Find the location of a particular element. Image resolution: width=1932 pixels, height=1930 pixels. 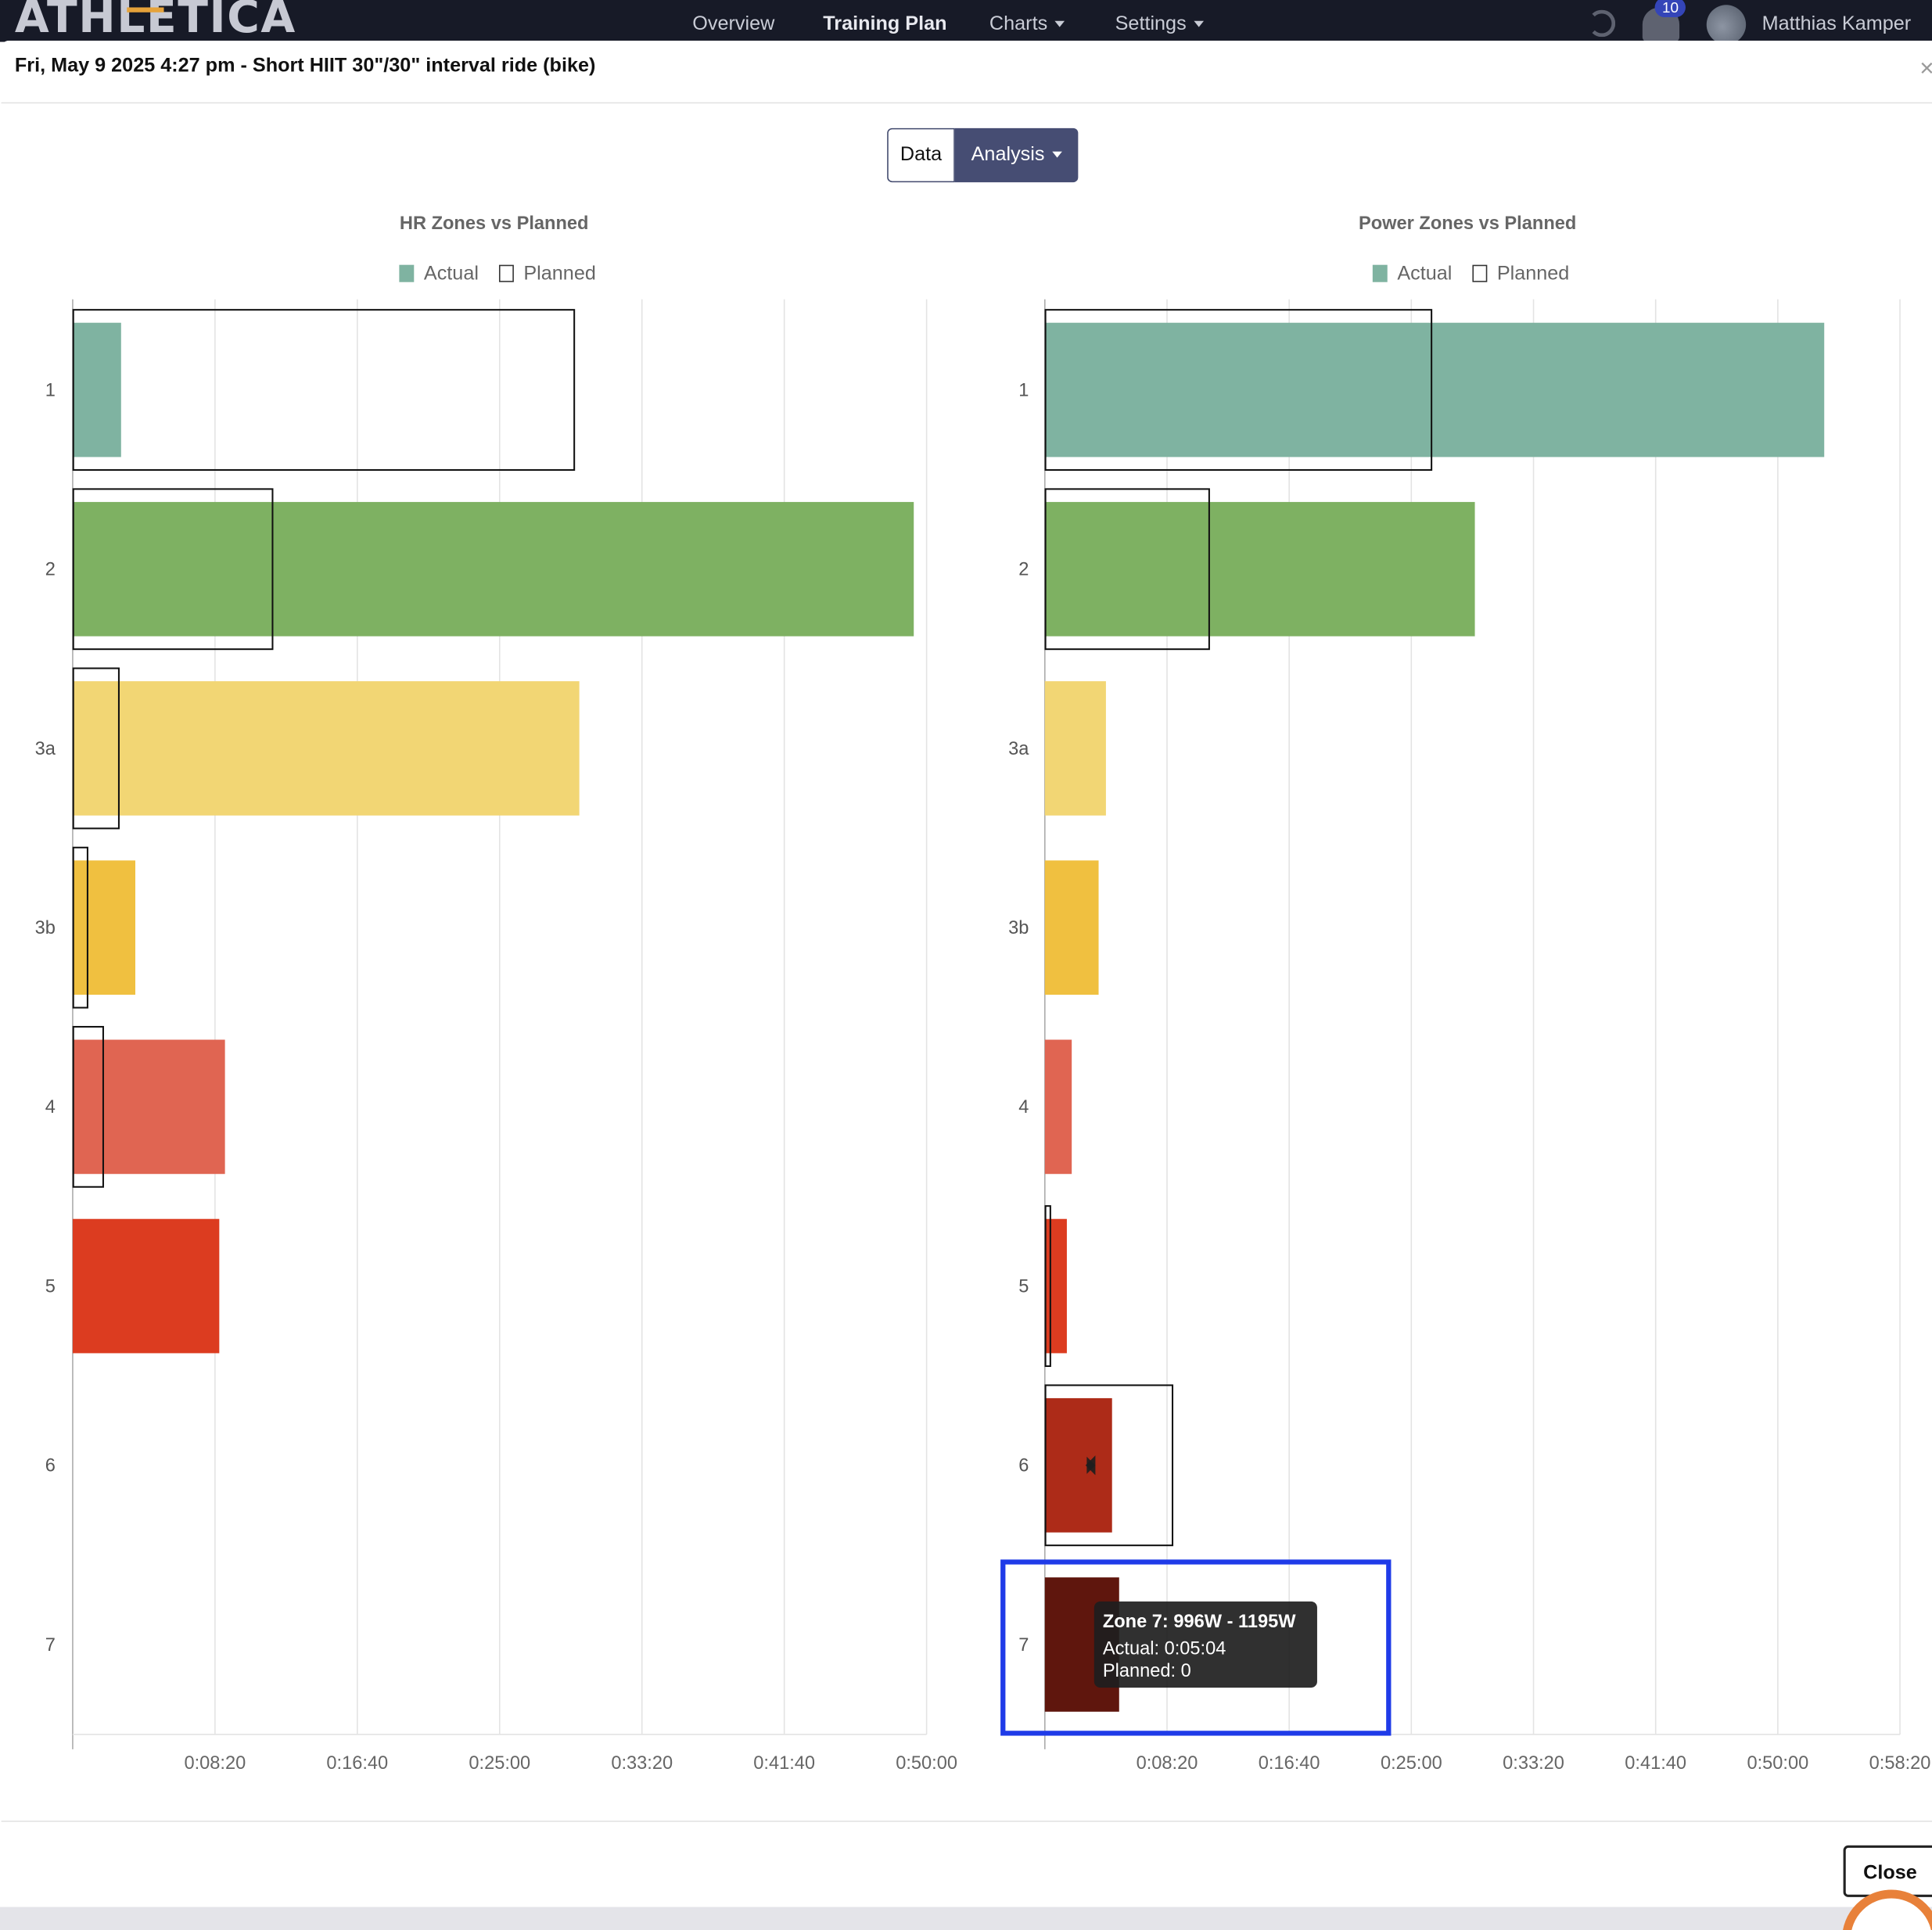

nav-settings-label: Settings is located at coordinates (1151, 24).